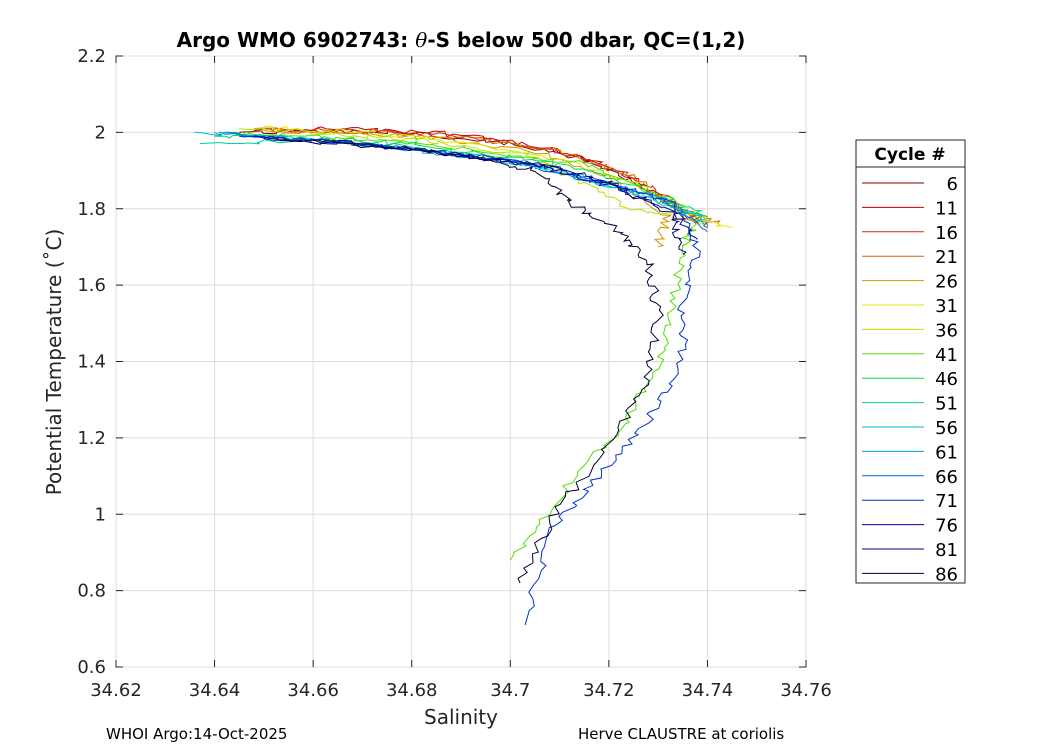 Image resolution: width=1050 pixels, height=750 pixels. Describe the element at coordinates (100, 132) in the screenshot. I see `y-tick-label: 2` at that location.